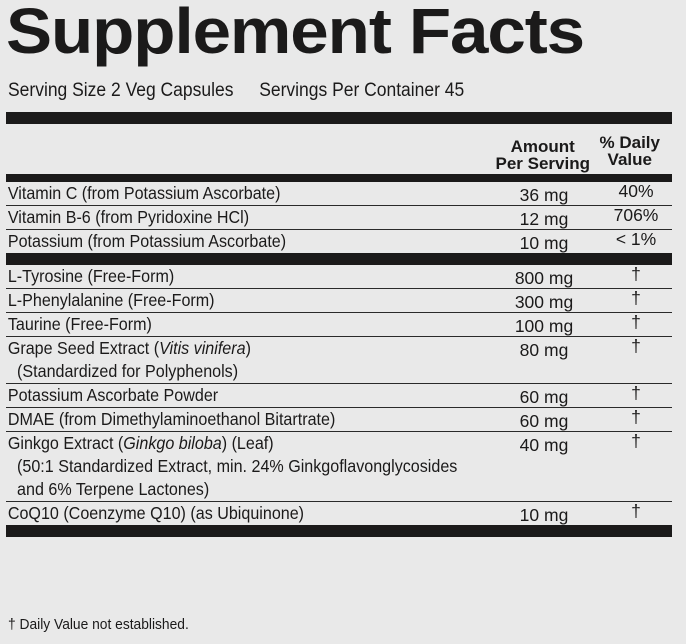  Describe the element at coordinates (339, 178) in the screenshot. I see `divider-medium` at that location.